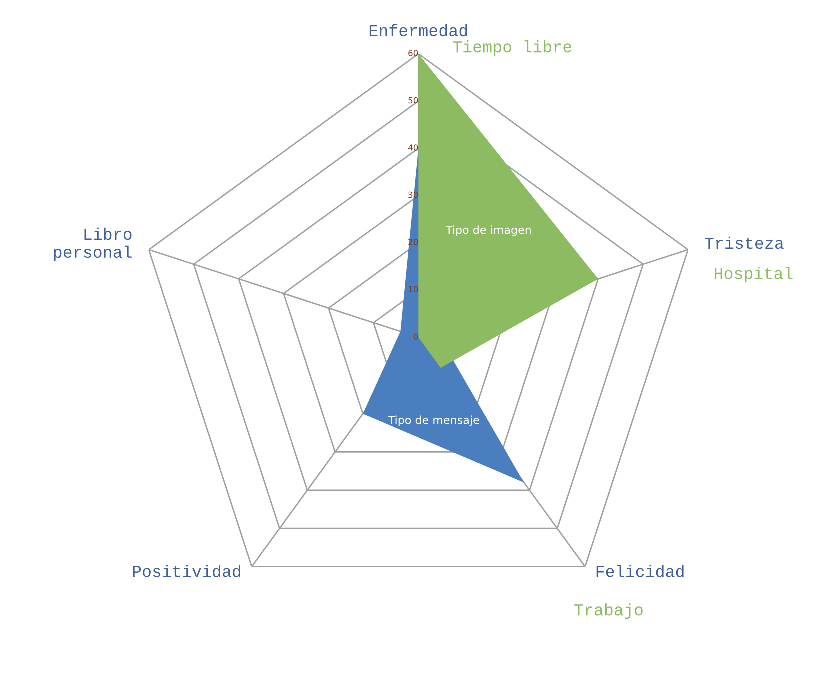  What do you see at coordinates (416, 337) in the screenshot?
I see `y-tick-label: 0` at bounding box center [416, 337].